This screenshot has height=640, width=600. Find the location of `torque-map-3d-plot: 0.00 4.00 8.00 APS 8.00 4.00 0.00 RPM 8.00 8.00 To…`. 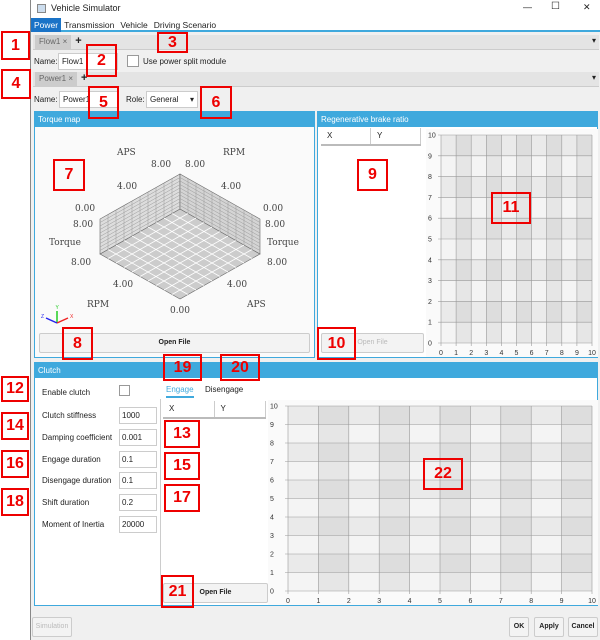

torque-map-3d-plot: 0.00 4.00 8.00 APS 8.00 4.00 0.00 RPM 8.00 8.00 To… is located at coordinates (175, 229).